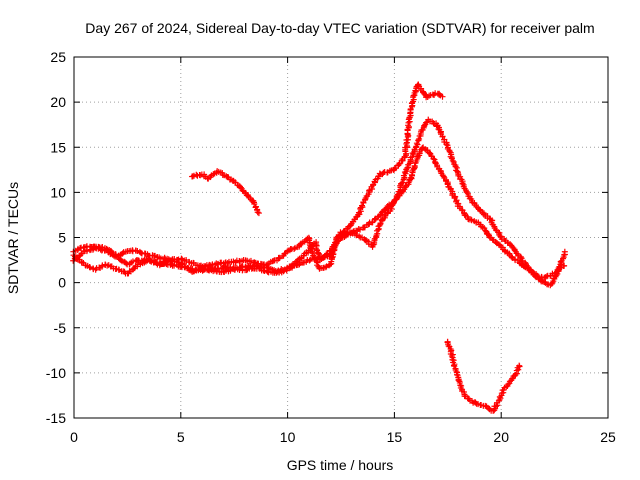 Image resolution: width=640 pixels, height=480 pixels. What do you see at coordinates (395, 437) in the screenshot?
I see `x-tick-label: 15` at bounding box center [395, 437].